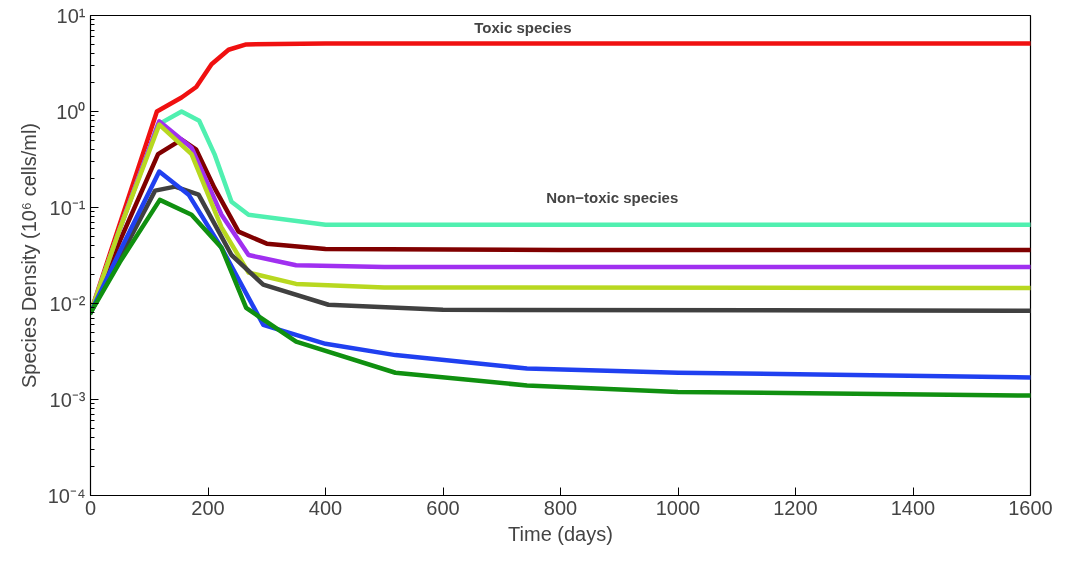 The width and height of the screenshot is (1070, 563). Describe the element at coordinates (90, 507) in the screenshot. I see `x-tick-label: 0` at that location.